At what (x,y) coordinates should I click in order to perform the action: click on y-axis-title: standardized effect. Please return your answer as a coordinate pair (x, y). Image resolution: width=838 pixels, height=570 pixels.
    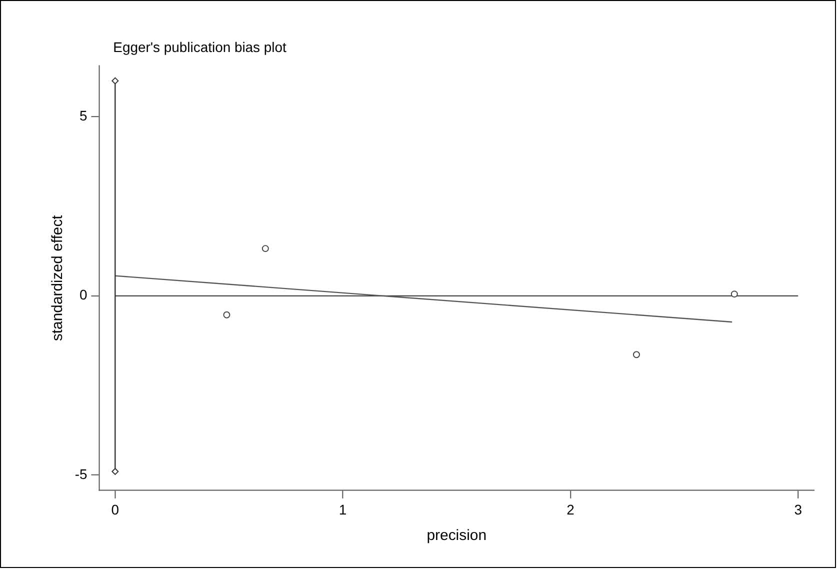
    Looking at the image, I should click on (57, 278).